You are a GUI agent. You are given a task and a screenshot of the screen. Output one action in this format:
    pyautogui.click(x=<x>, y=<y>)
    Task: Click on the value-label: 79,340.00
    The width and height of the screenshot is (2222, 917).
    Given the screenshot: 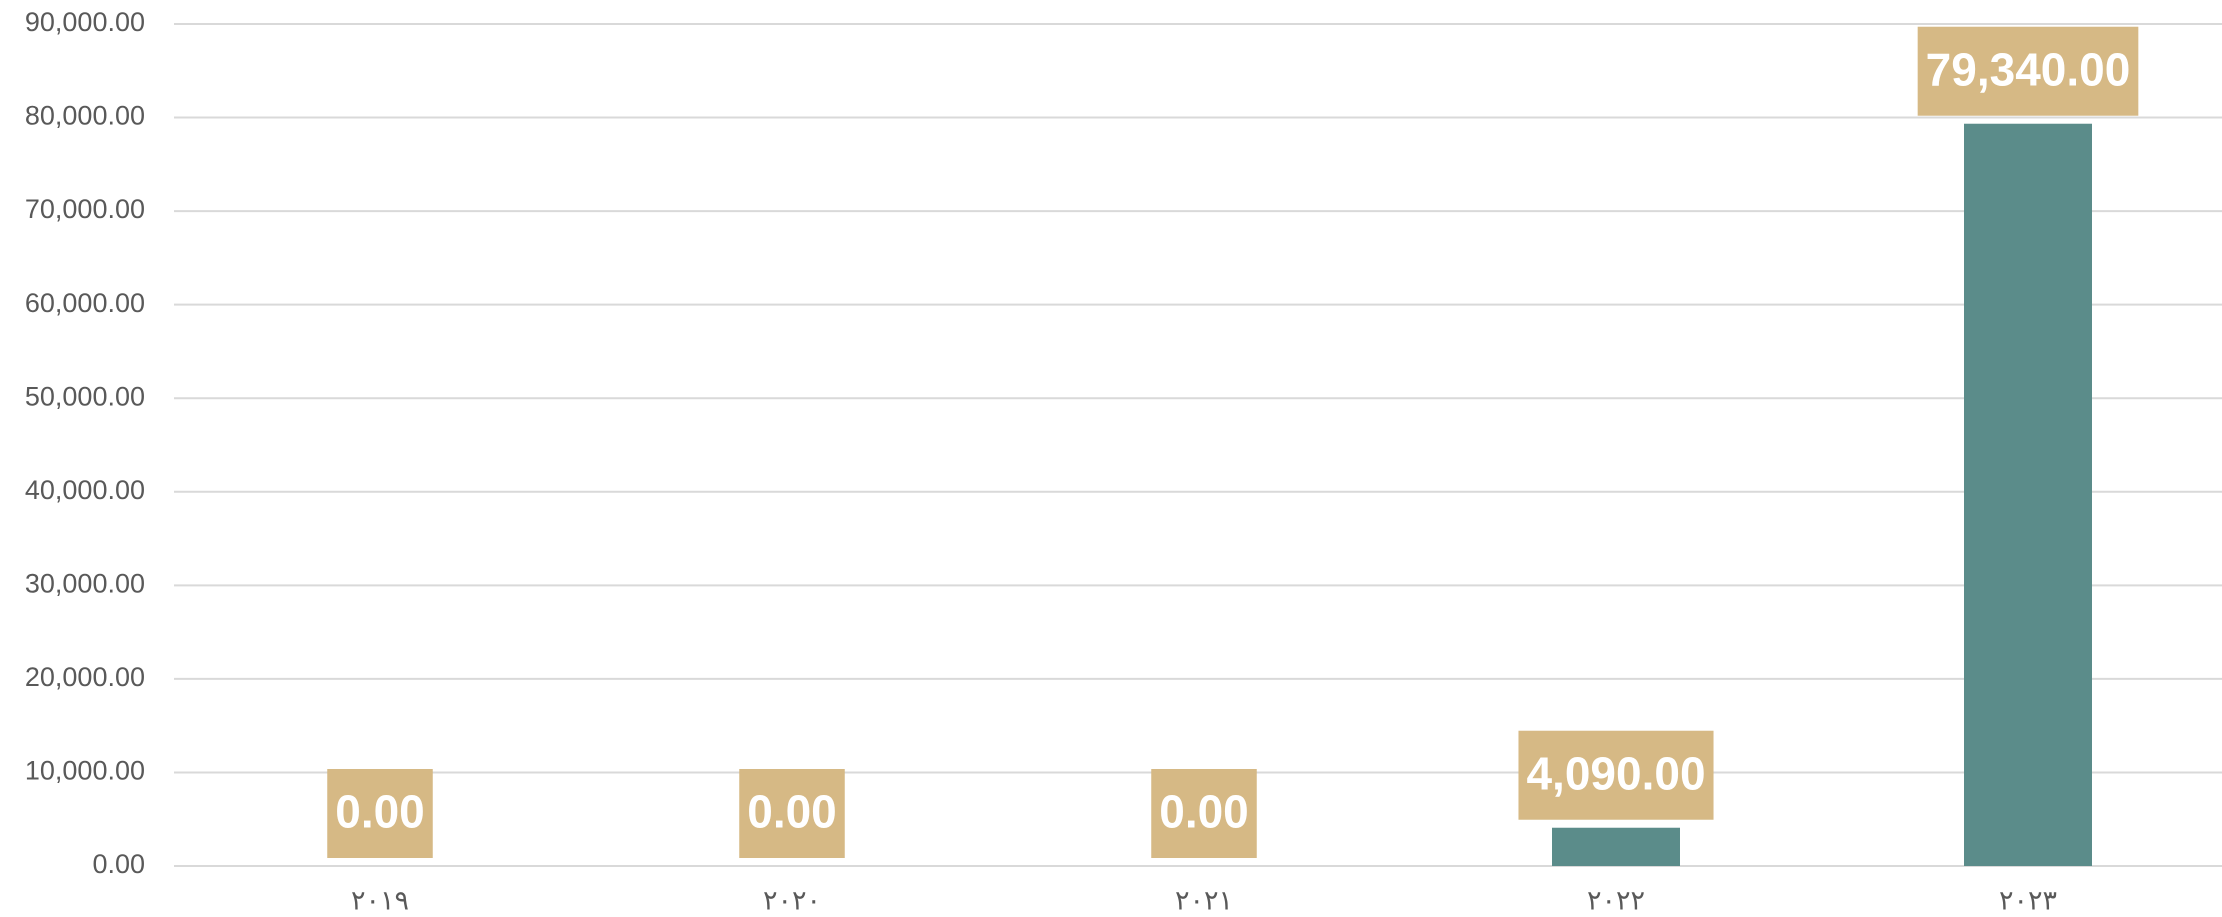 What is the action you would take?
    pyautogui.click(x=2028, y=69)
    